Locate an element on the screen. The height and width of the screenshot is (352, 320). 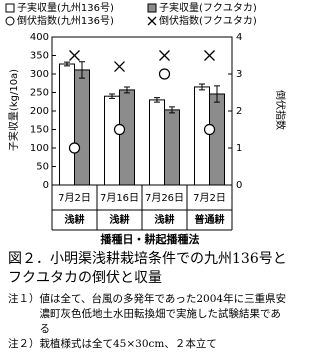
note-label: 注１） is located at coordinates (24, 299).